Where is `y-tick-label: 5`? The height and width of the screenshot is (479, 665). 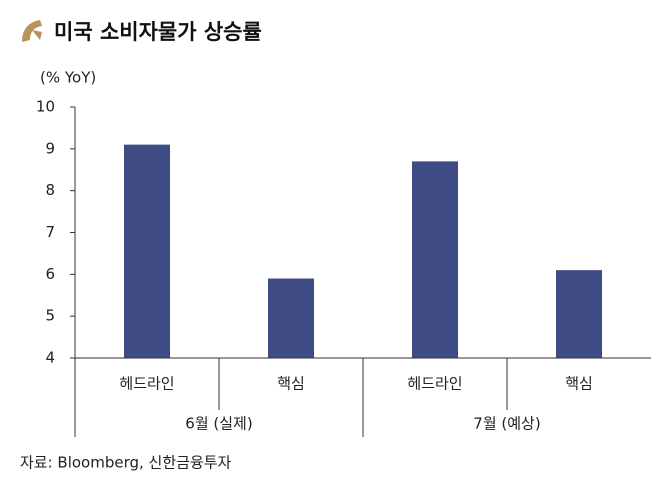
y-tick-label: 5 is located at coordinates (50, 316).